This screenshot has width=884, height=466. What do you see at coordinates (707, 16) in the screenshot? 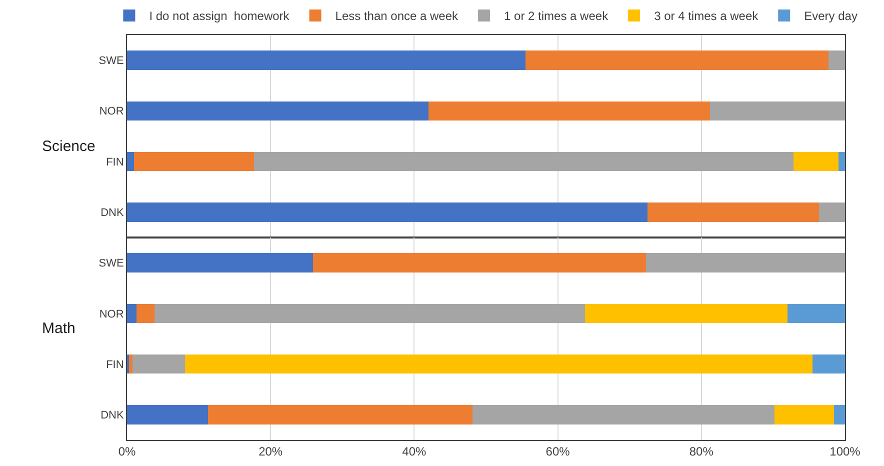
I see `legend-label: 3 or 4 times a week` at bounding box center [707, 16].